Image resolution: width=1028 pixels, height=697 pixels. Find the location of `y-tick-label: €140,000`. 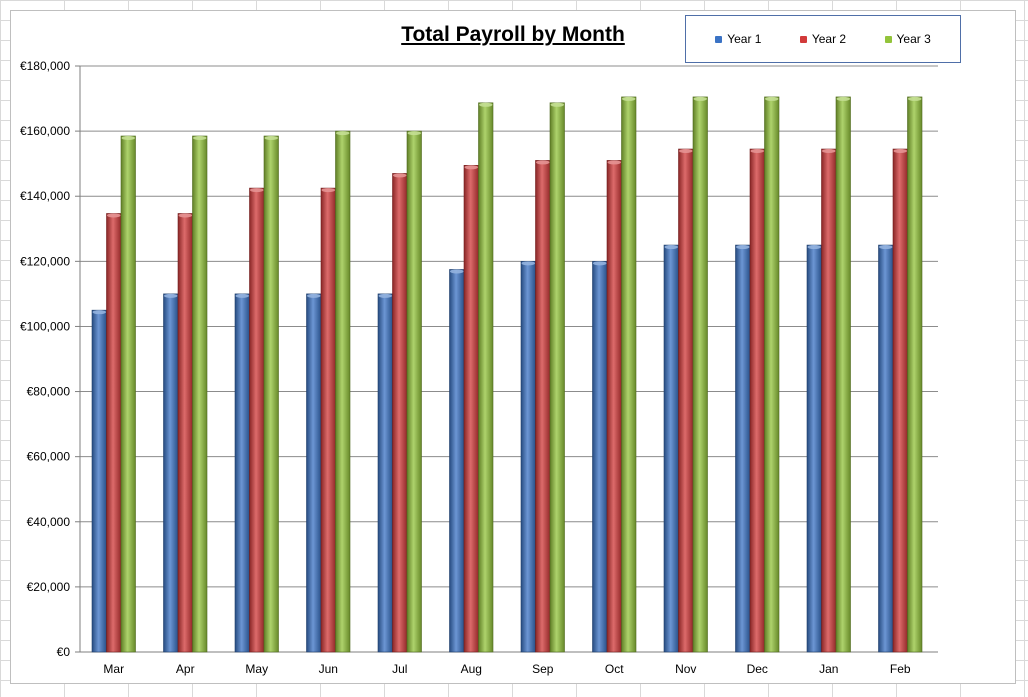

y-tick-label: €140,000 is located at coordinates (45, 196).